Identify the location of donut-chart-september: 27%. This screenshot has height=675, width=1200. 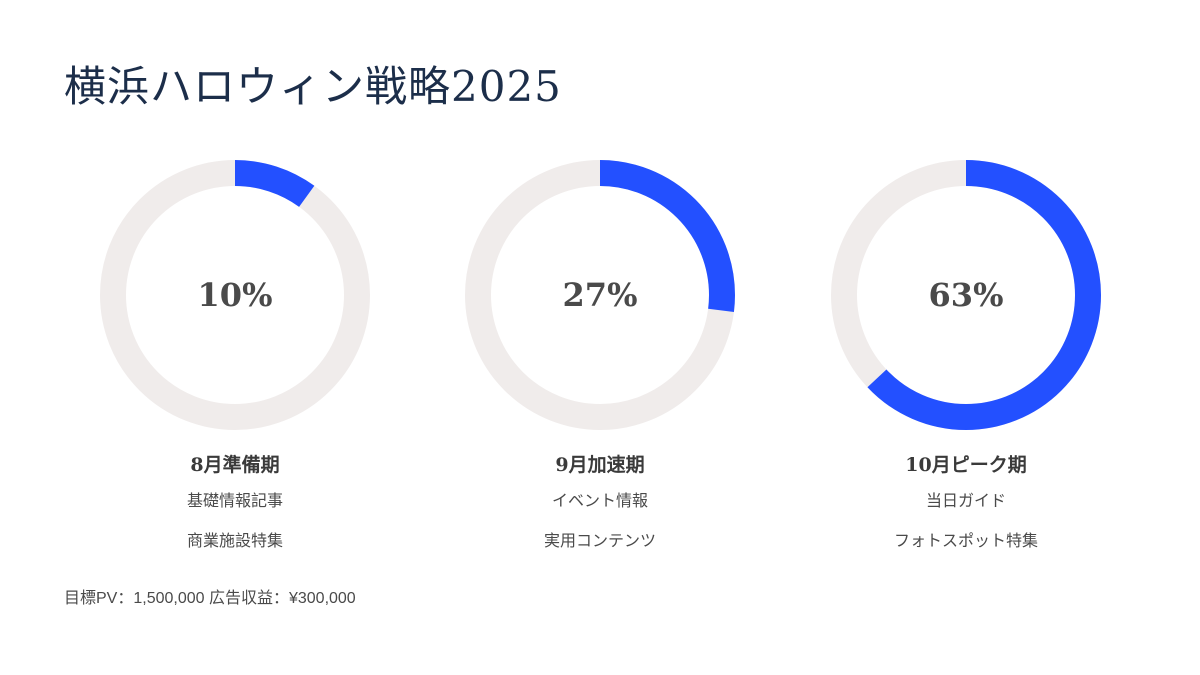
(600, 295).